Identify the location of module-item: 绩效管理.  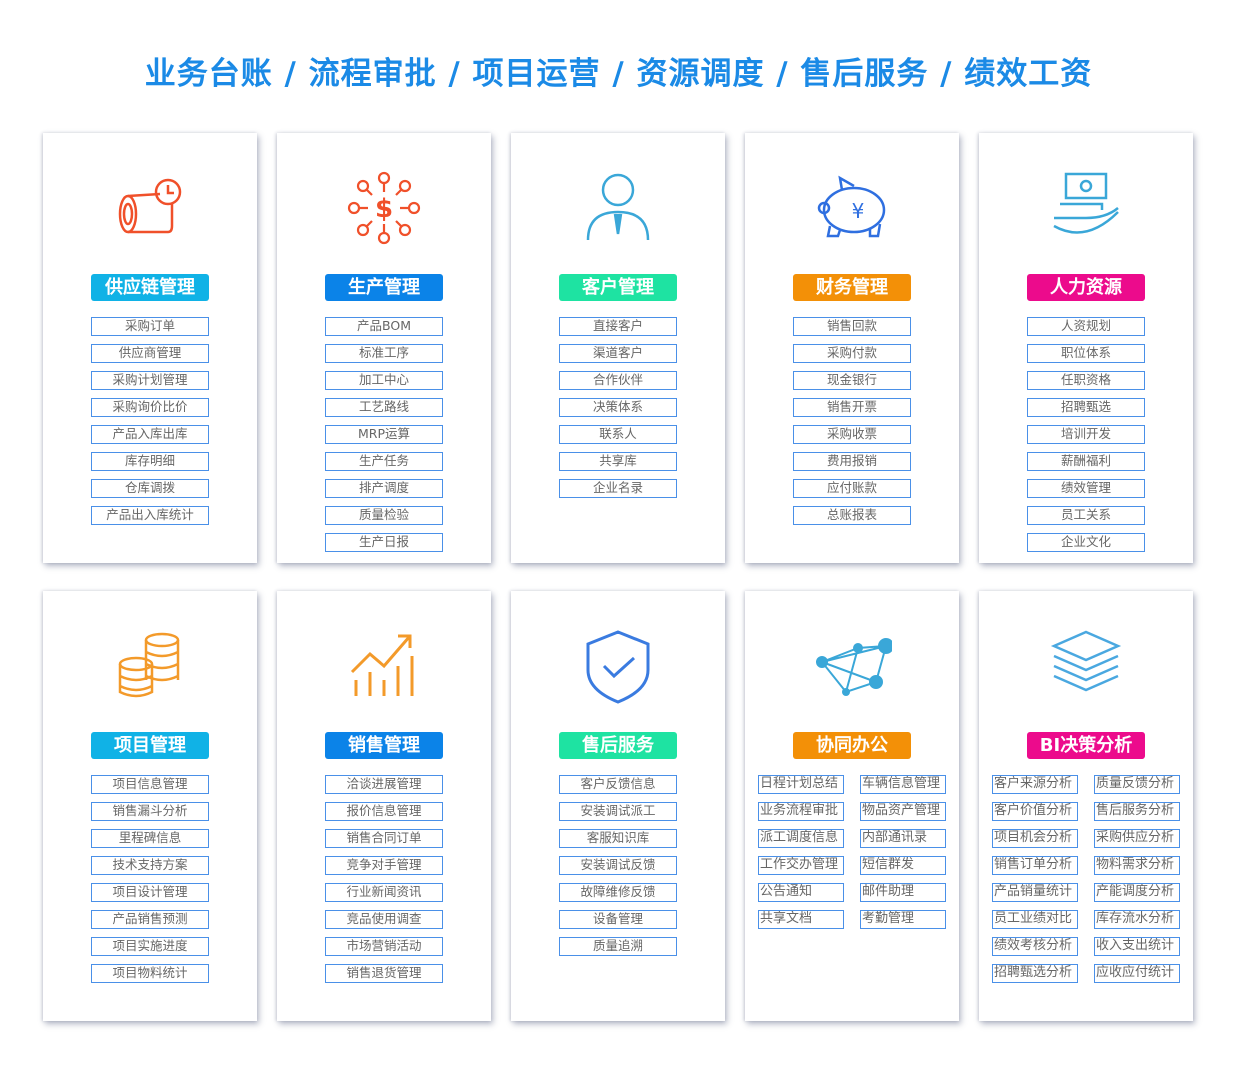
(1086, 488).